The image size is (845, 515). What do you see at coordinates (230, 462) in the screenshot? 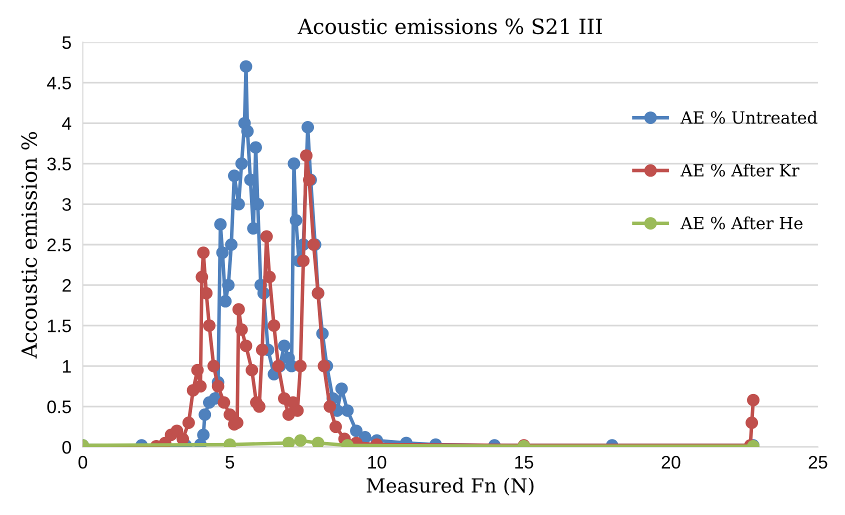
I see `x-tick-label: 5` at bounding box center [230, 462].